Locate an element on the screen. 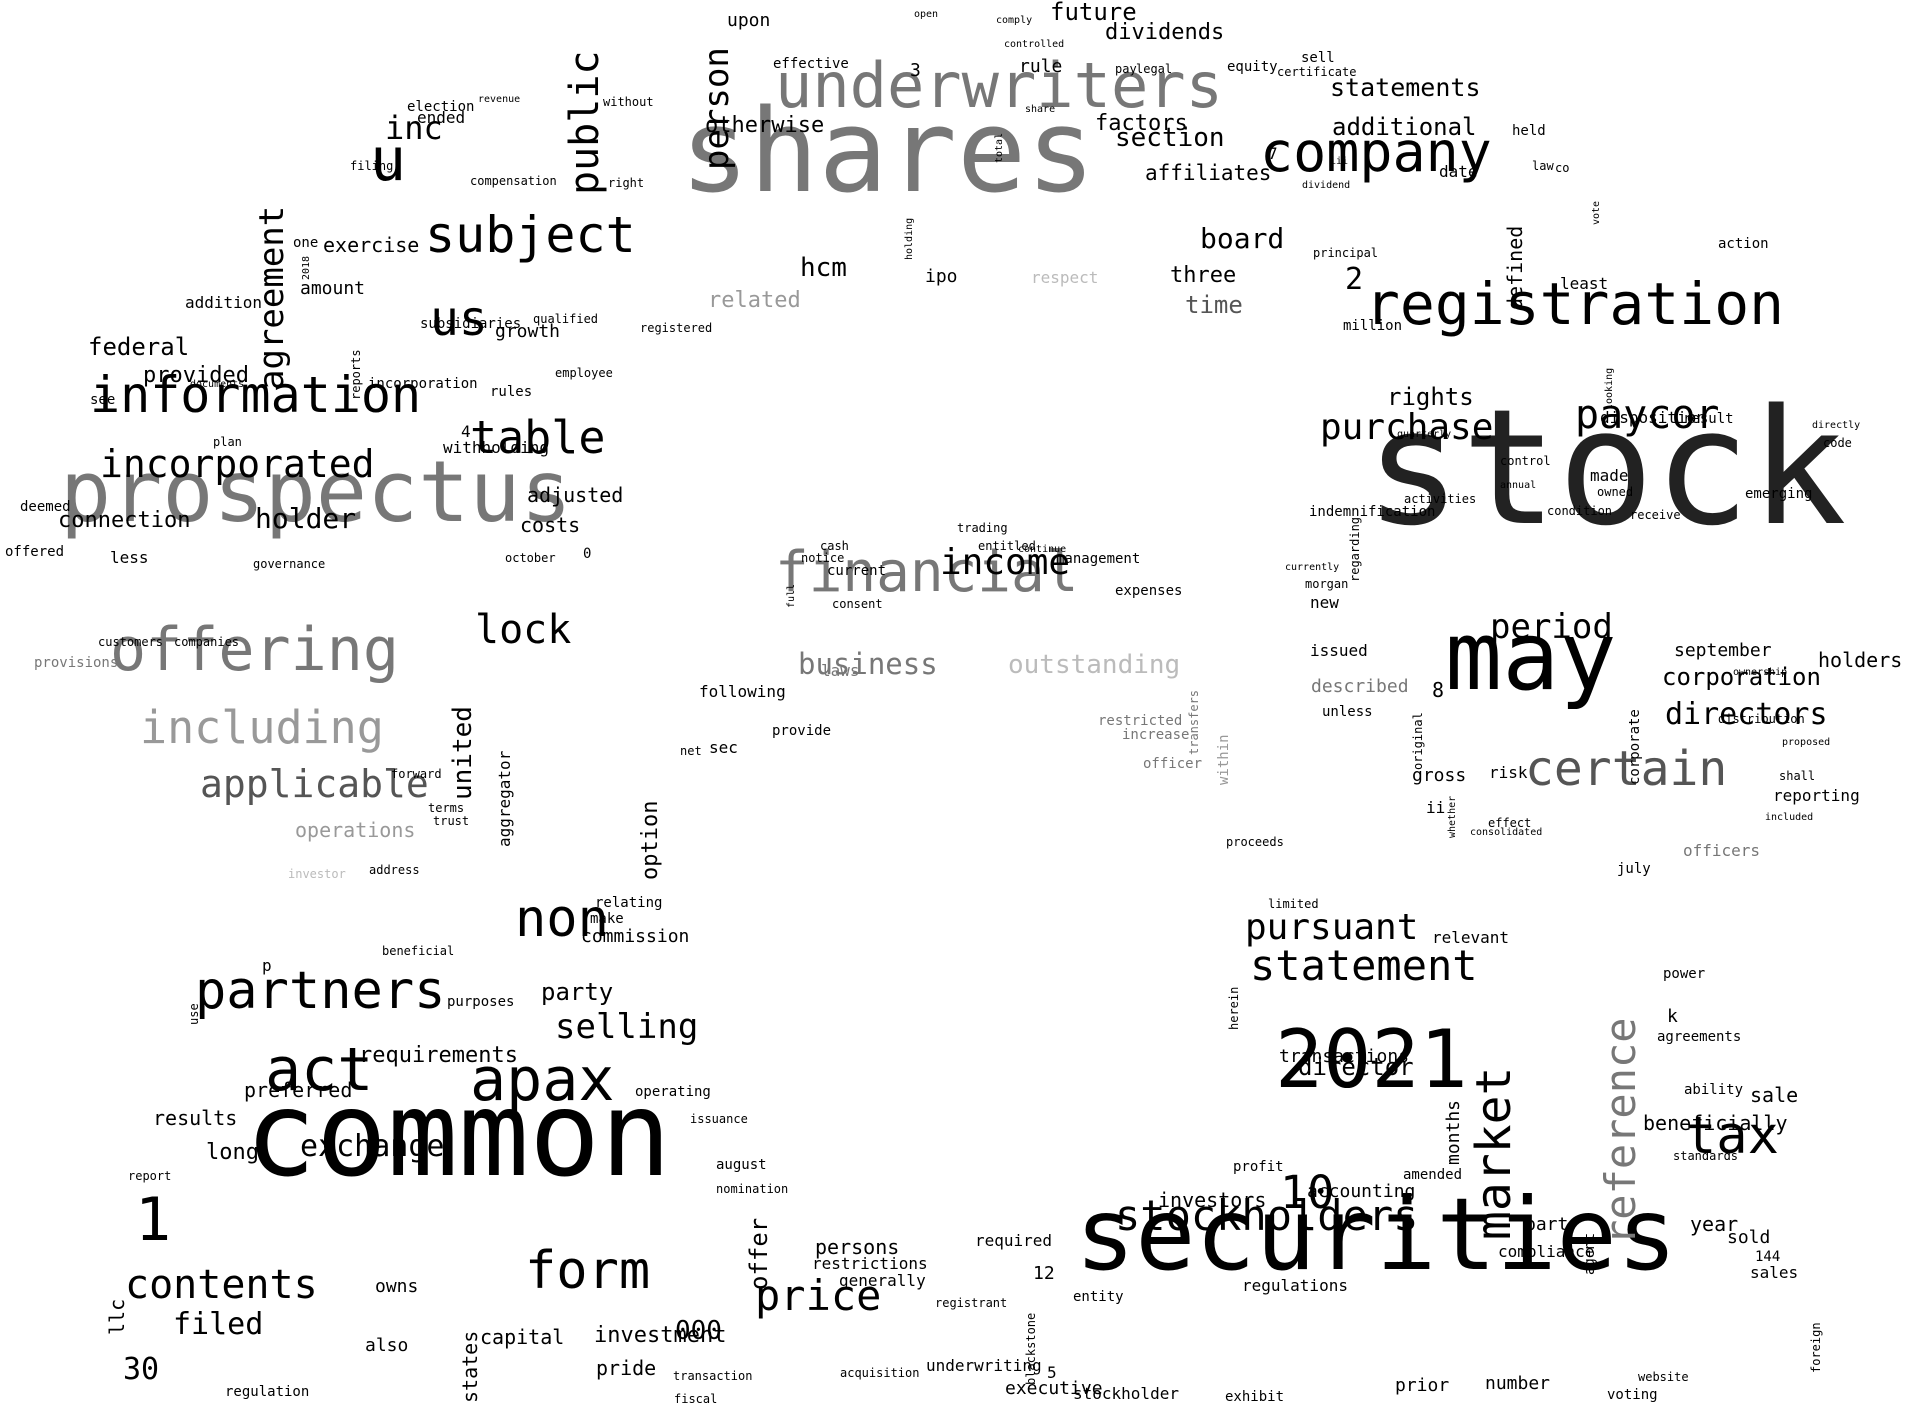  word-compensation: compensation is located at coordinates (513, 181).